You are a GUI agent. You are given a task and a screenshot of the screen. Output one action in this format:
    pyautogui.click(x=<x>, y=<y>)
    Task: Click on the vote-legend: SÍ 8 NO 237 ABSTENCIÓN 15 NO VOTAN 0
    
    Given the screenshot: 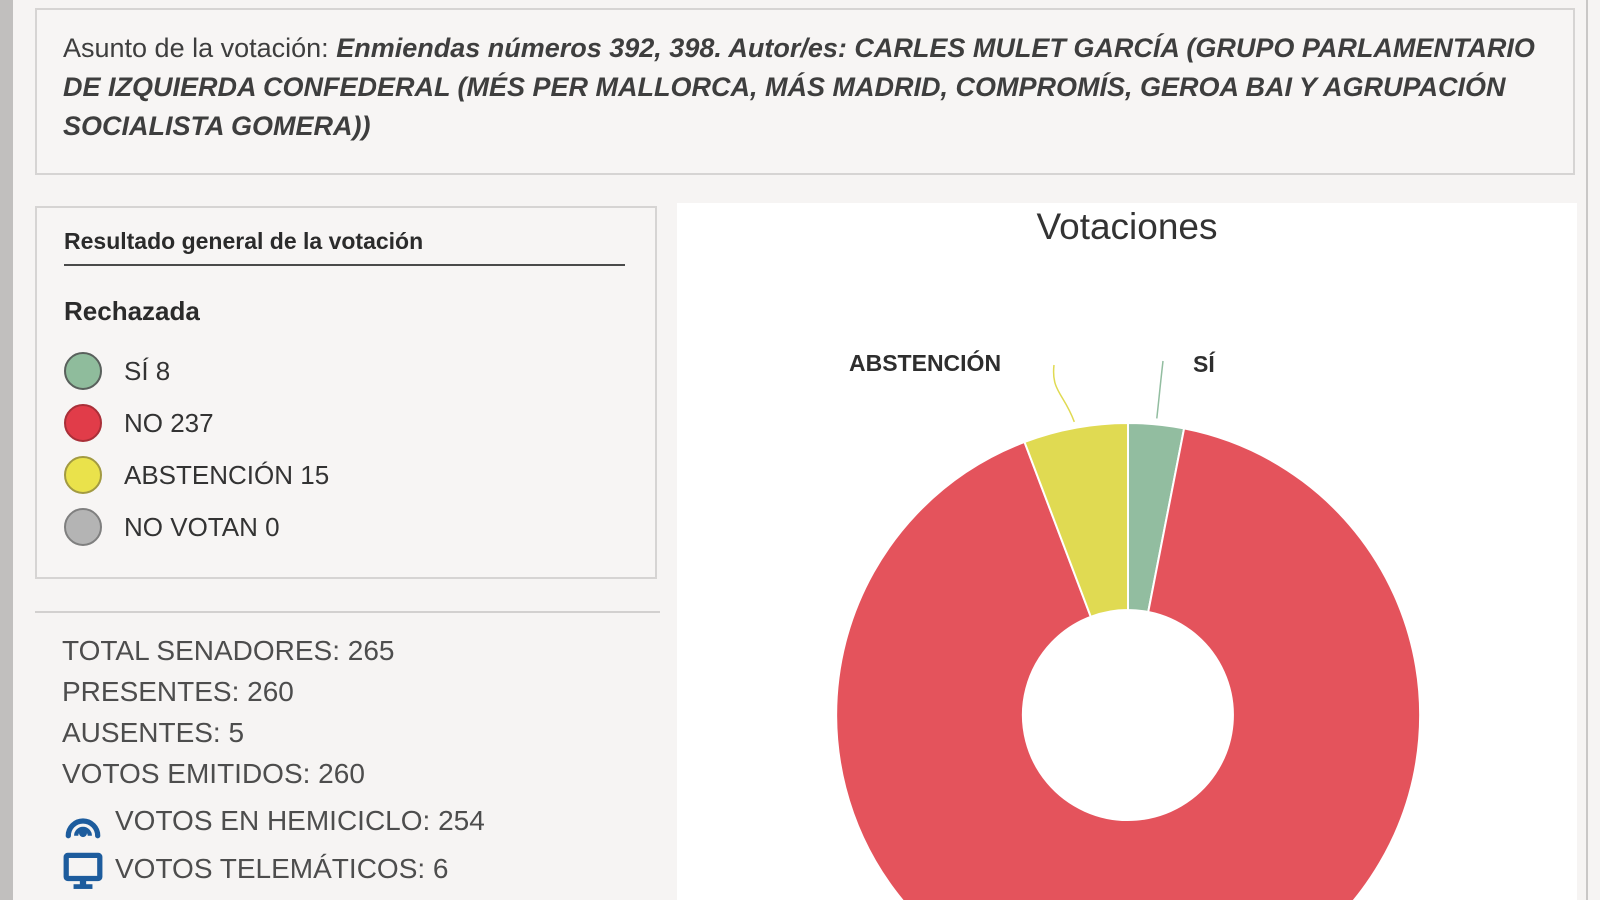 What is the action you would take?
    pyautogui.click(x=347, y=449)
    